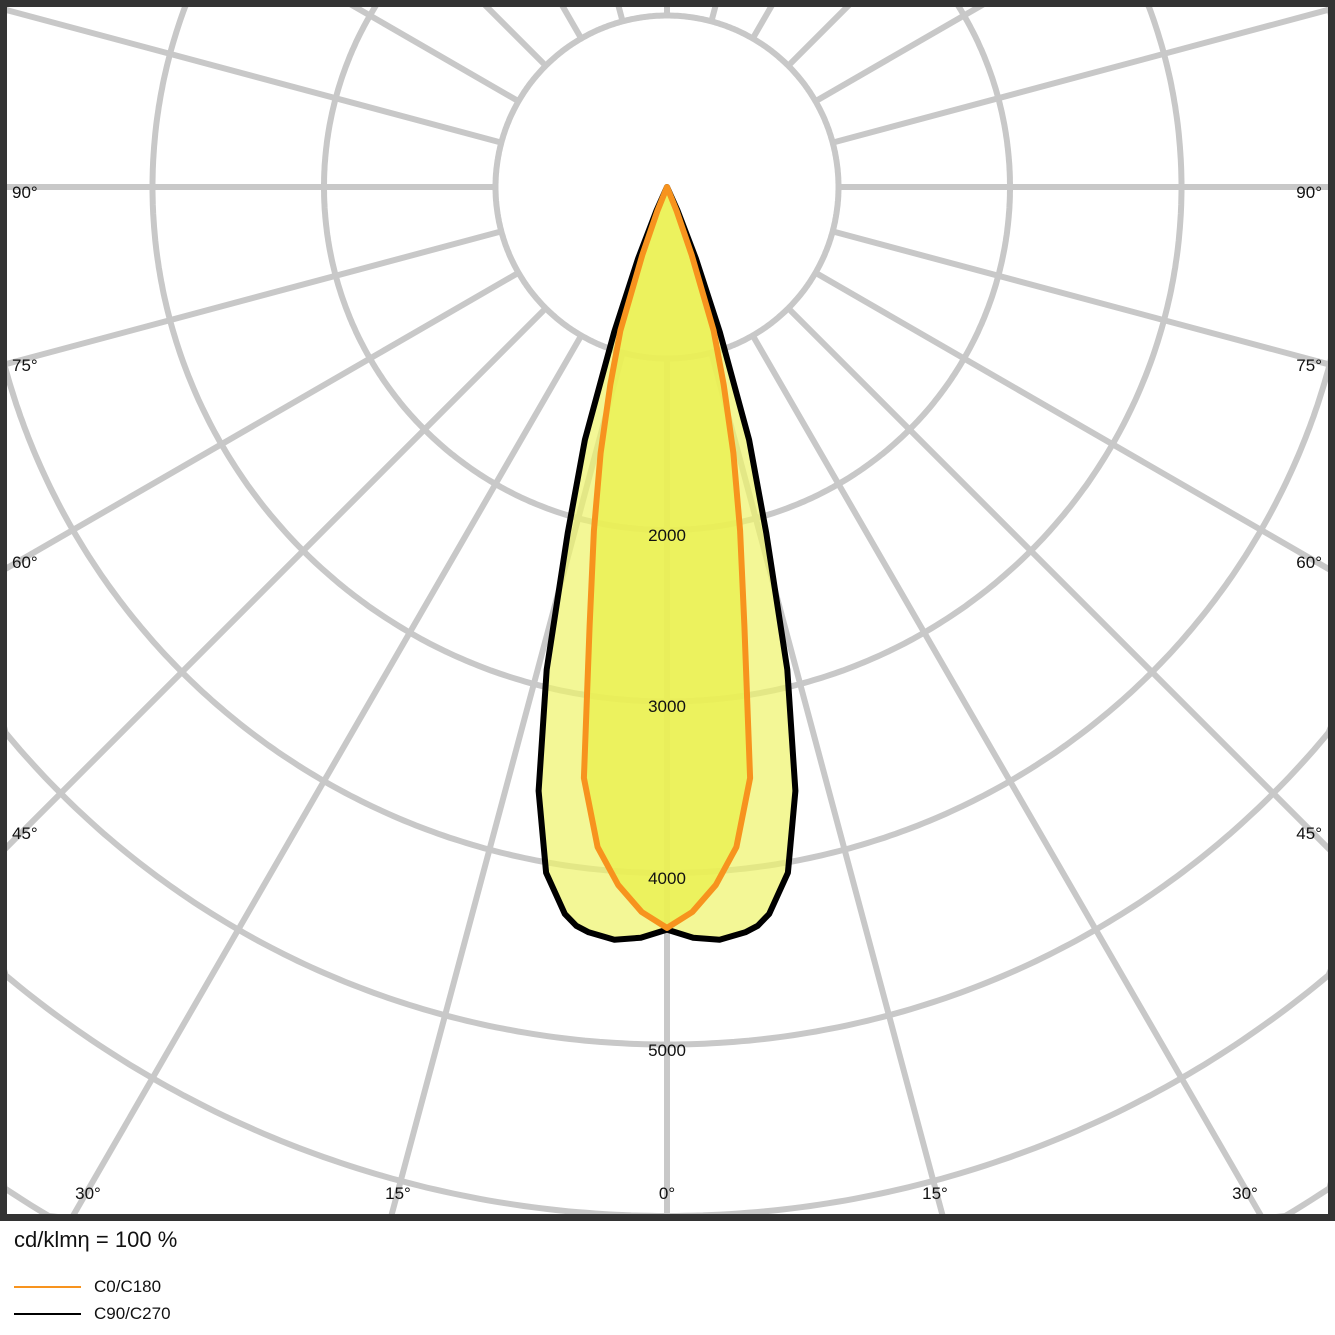 The height and width of the screenshot is (1335, 1335). Describe the element at coordinates (47, 1314) in the screenshot. I see `legend-swatch-black` at that location.